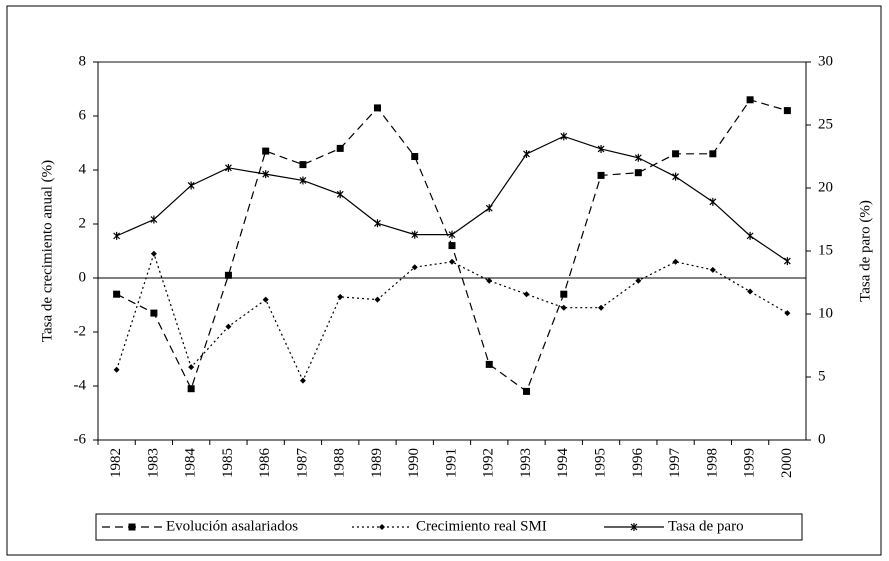  What do you see at coordinates (563, 463) in the screenshot?
I see `x-tick-label: 1994` at bounding box center [563, 463].